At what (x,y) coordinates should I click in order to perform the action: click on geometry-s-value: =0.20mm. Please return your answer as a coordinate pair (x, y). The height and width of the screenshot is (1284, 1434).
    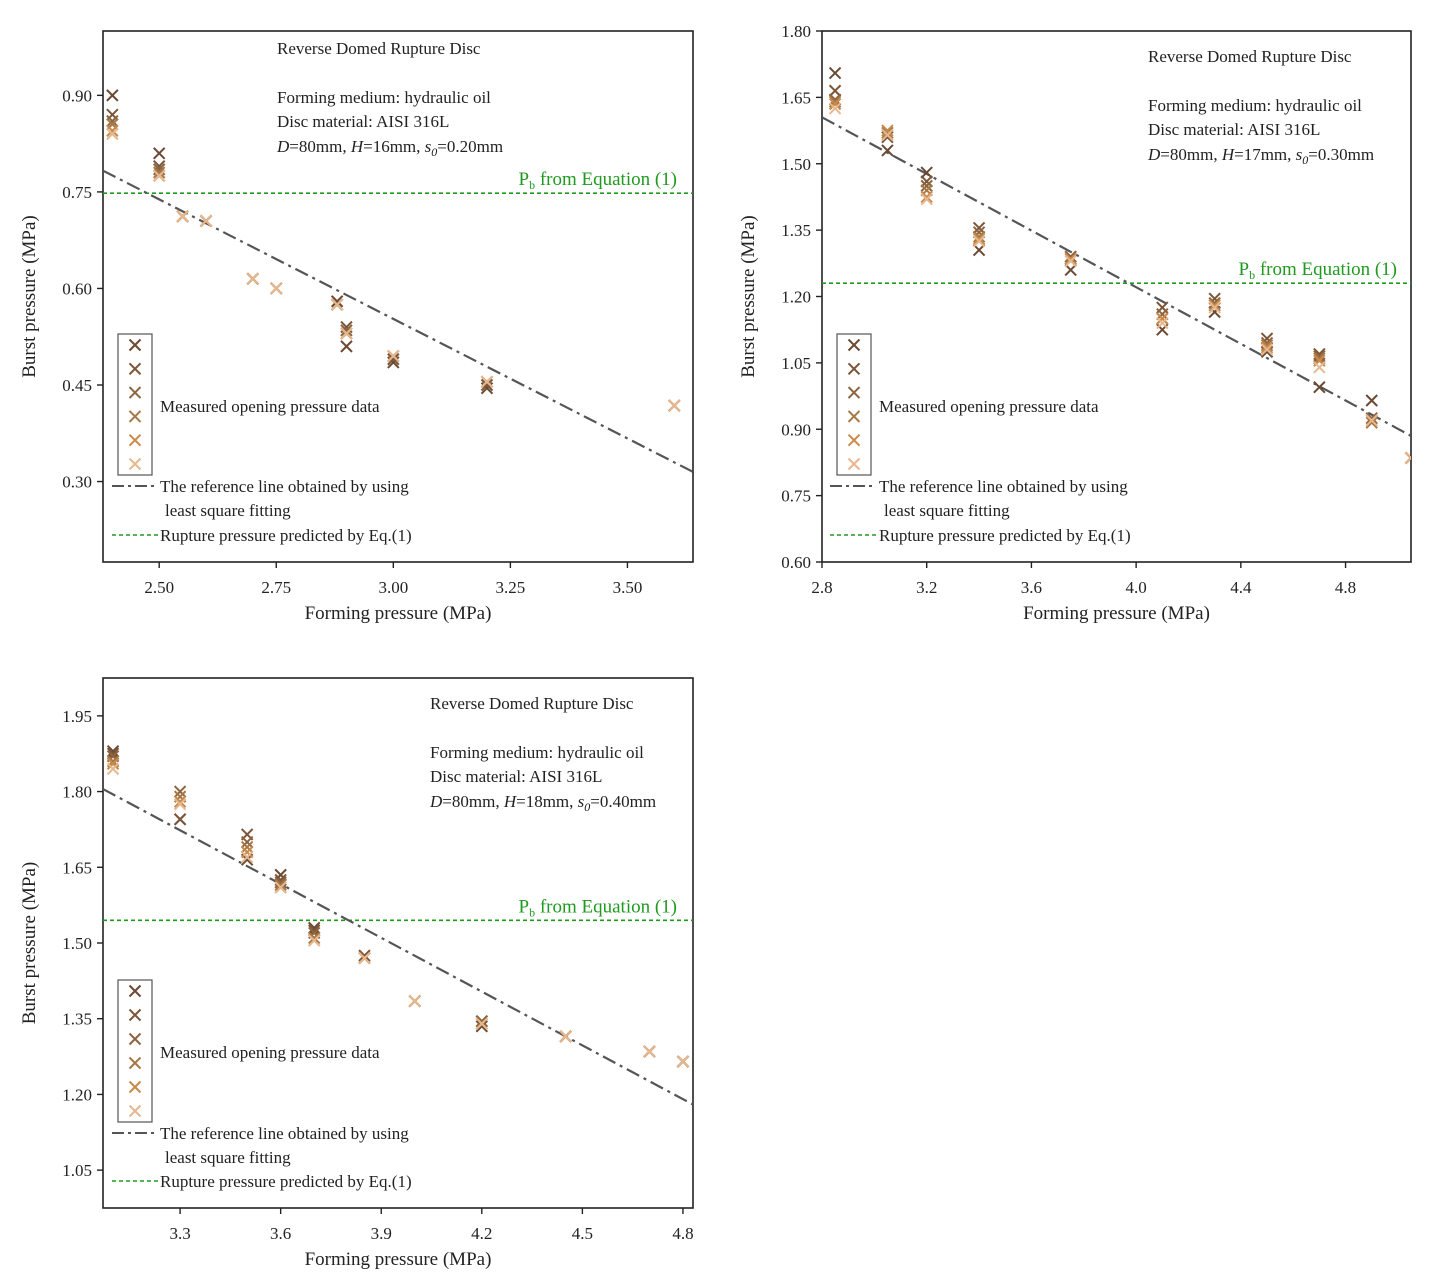
    Looking at the image, I should click on (470, 146).